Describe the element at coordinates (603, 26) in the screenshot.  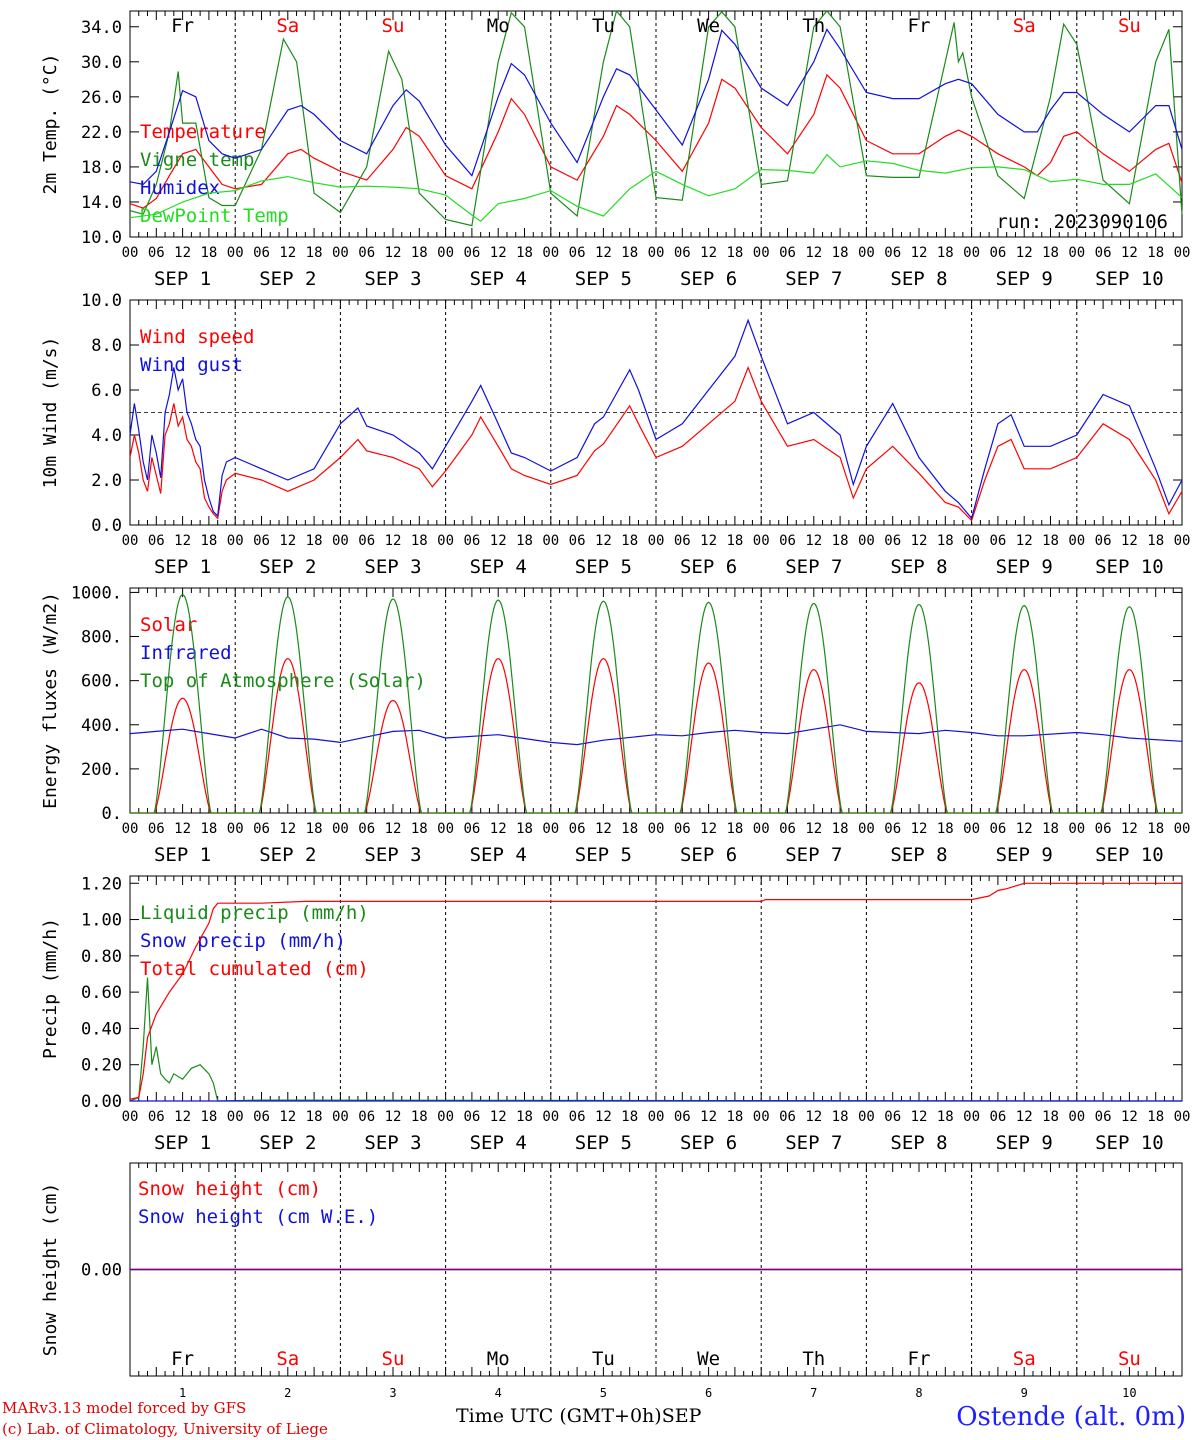
I see `top-day-label: Tu` at that location.